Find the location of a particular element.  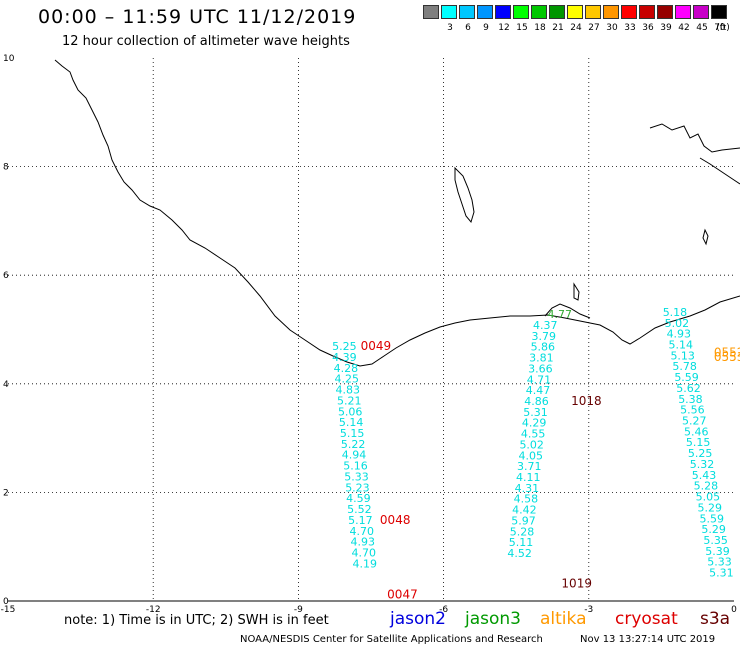

chart-title: 00:00 – 11:59 UTC 11/12/2019 is located at coordinates (197, 17).